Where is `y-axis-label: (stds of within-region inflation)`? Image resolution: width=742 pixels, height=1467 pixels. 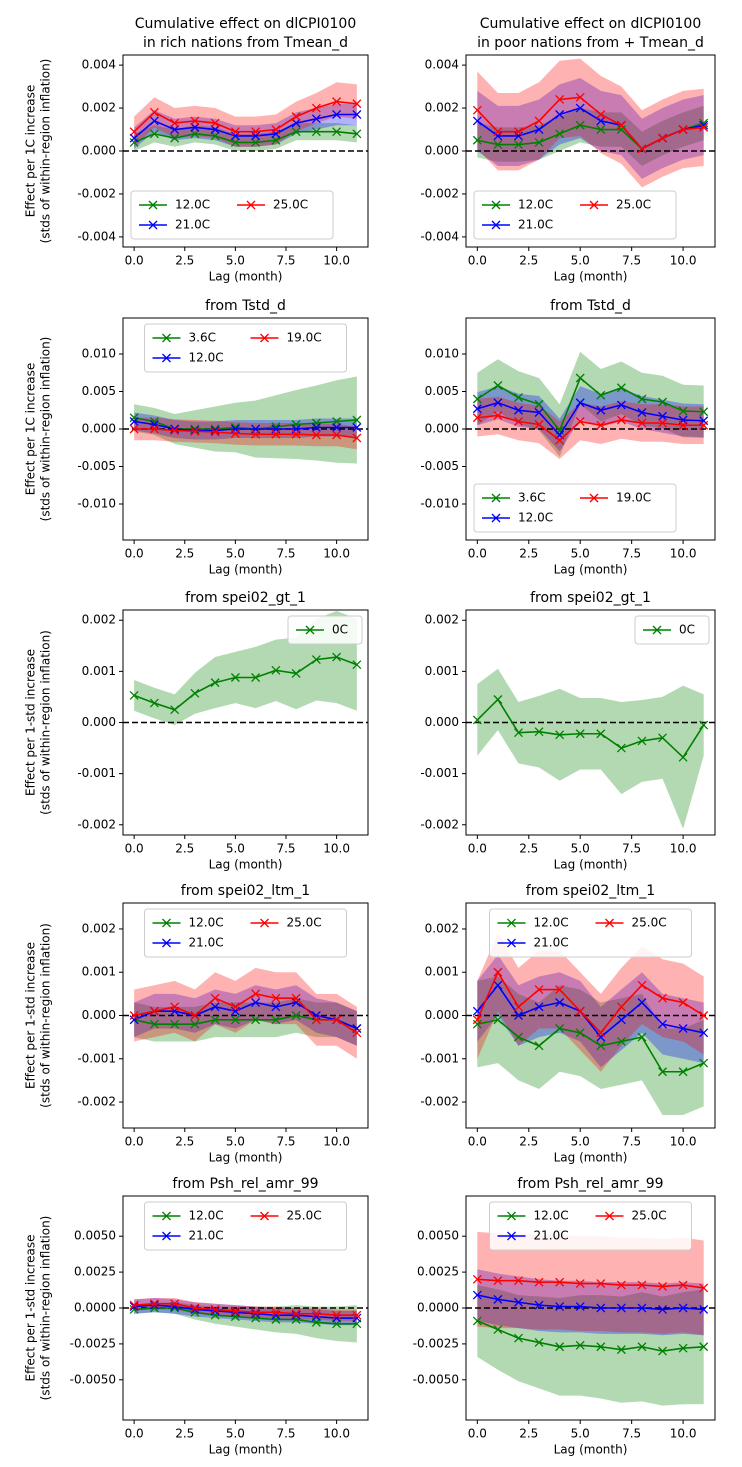
y-axis-label: (stds of within-region inflation) is located at coordinates (46, 151).